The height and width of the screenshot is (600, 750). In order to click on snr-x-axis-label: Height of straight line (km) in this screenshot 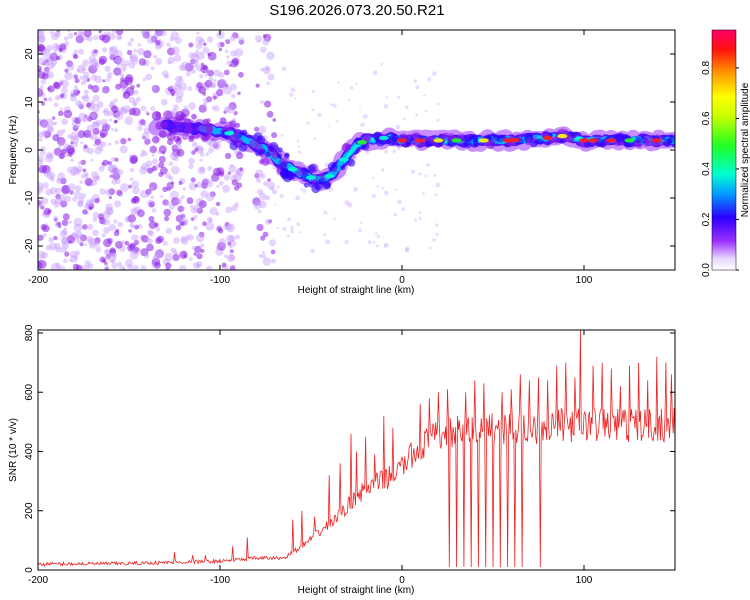, I will do `click(356, 590)`.